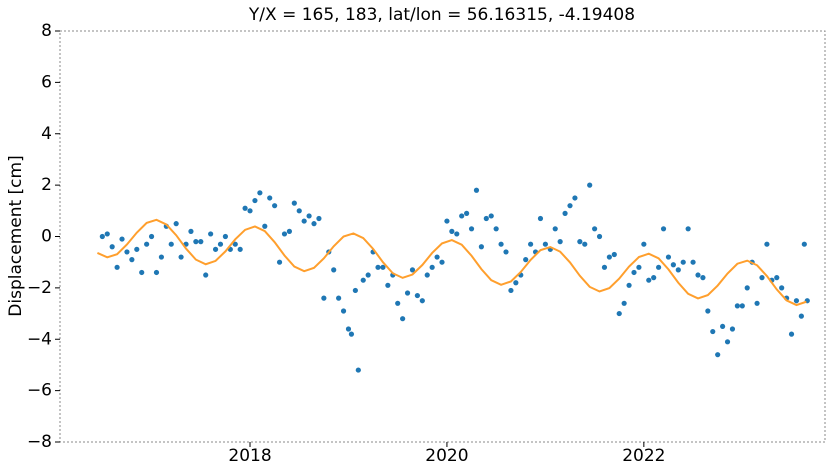  I want to click on y-tick-label: −6, so click(39, 391).